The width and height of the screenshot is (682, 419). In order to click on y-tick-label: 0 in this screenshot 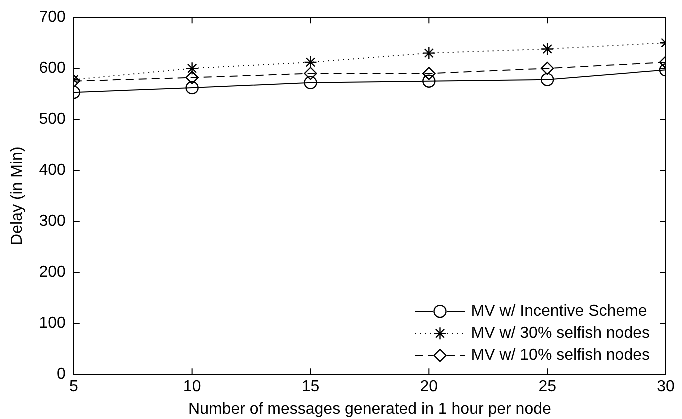, I will do `click(61, 375)`.